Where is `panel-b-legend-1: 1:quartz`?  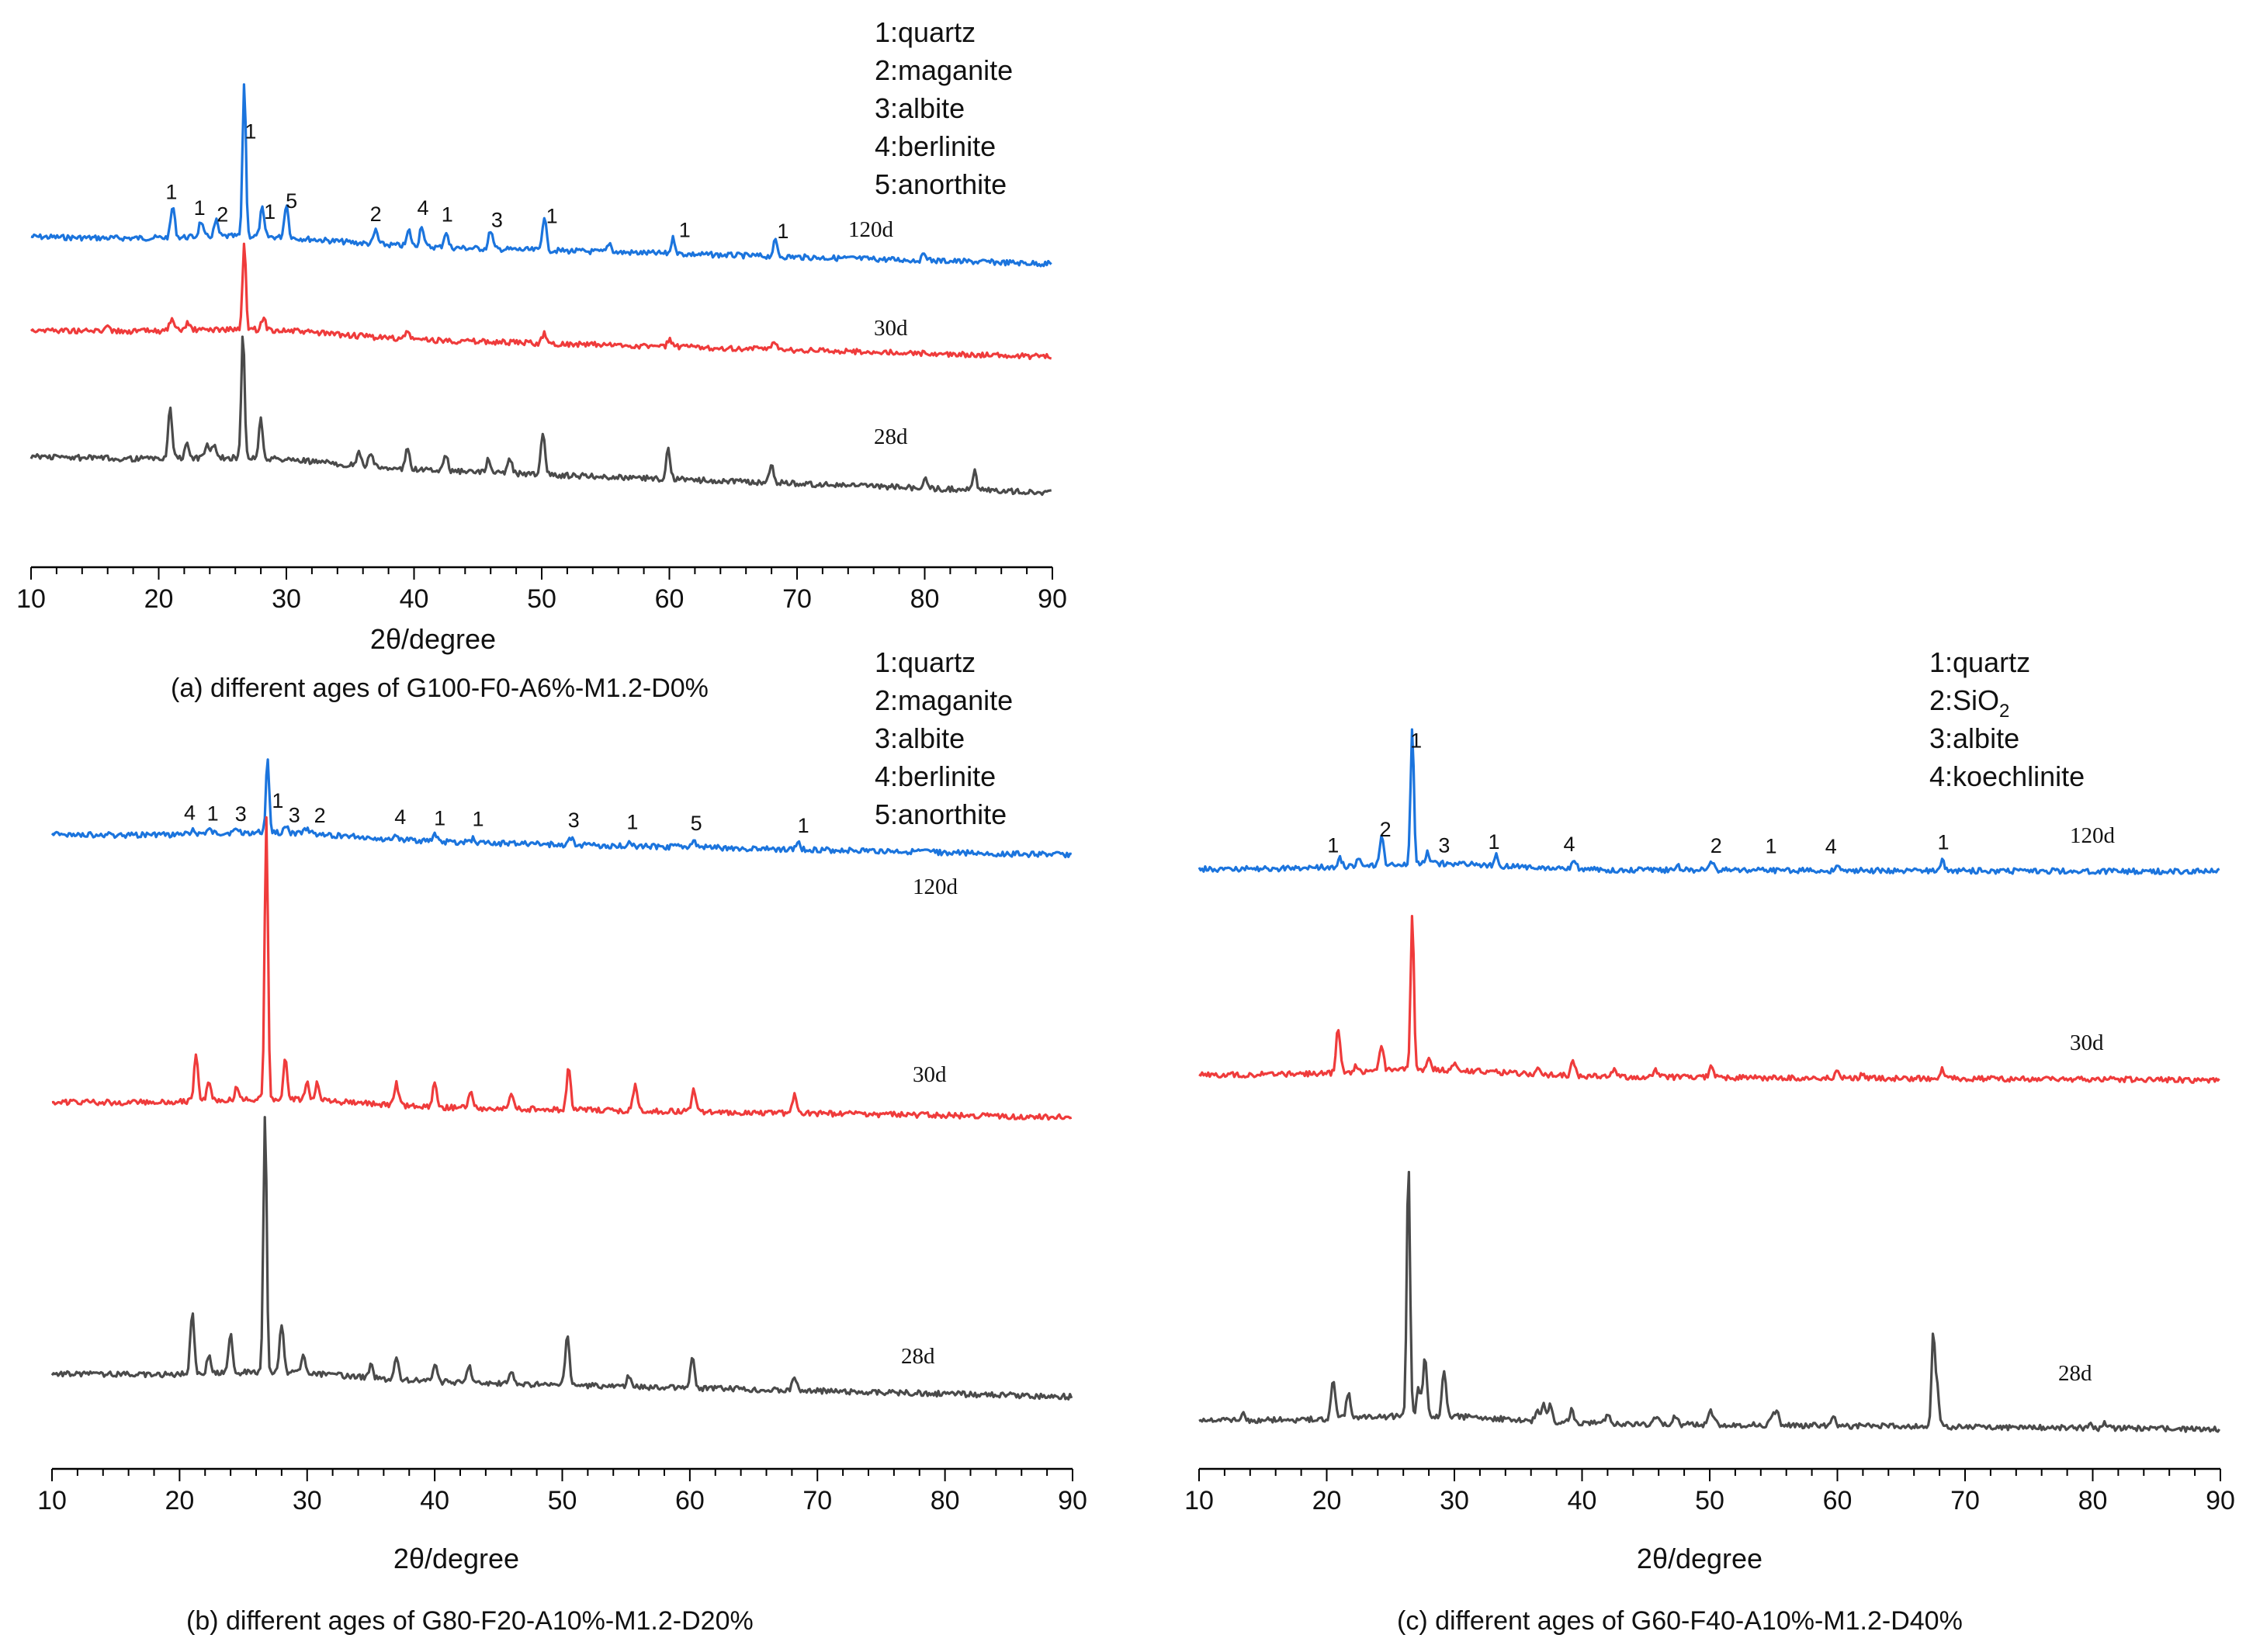
panel-b-legend-1: 1:quartz is located at coordinates (925, 662).